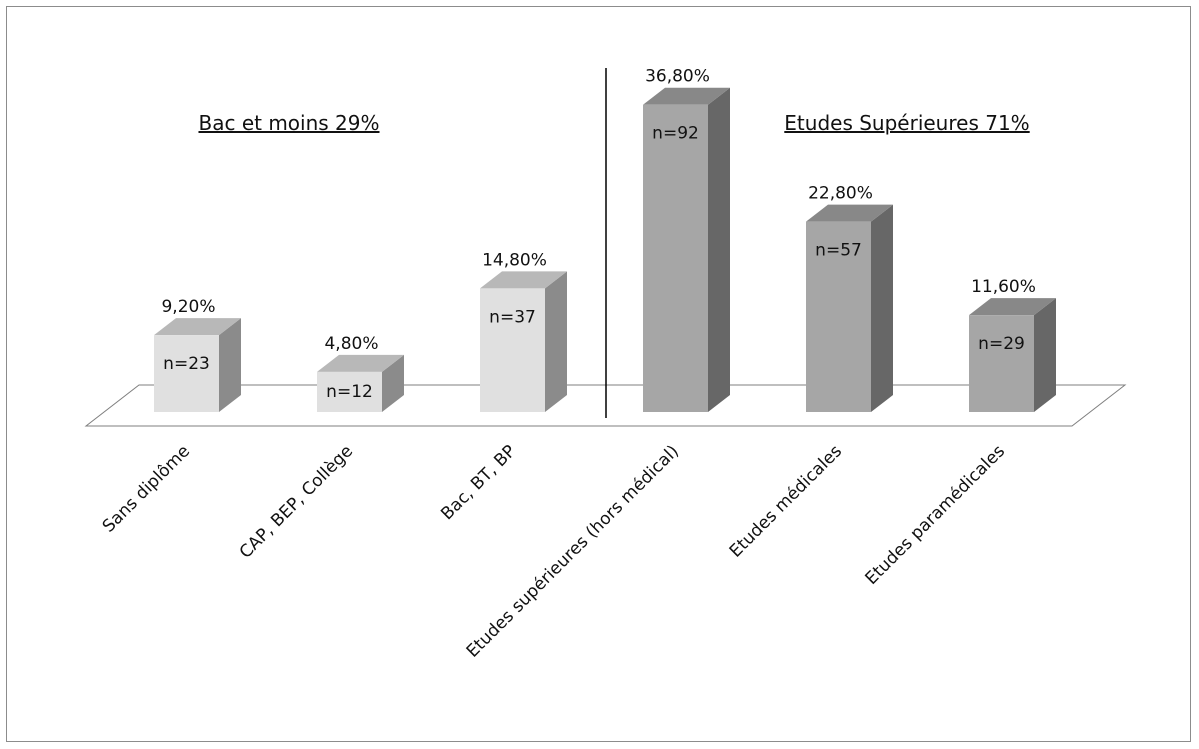  I want to click on count-label: n=92, so click(675, 134).